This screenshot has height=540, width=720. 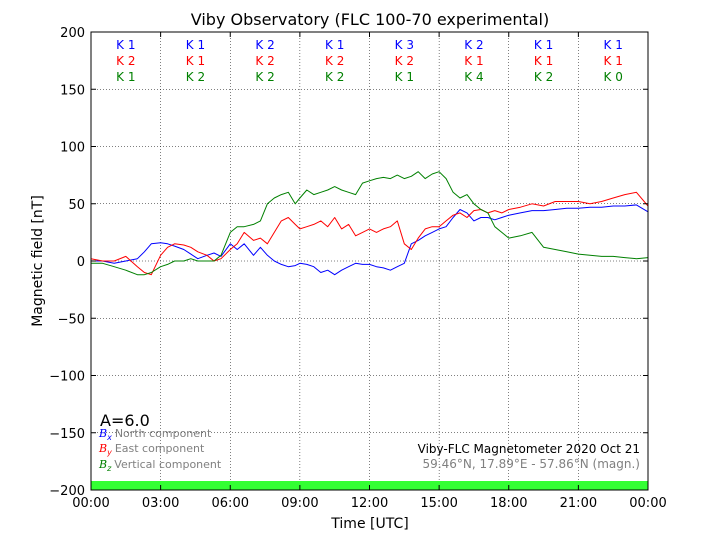 I want to click on legend-entry-bz: Bz Vertical component, so click(x=160, y=465).